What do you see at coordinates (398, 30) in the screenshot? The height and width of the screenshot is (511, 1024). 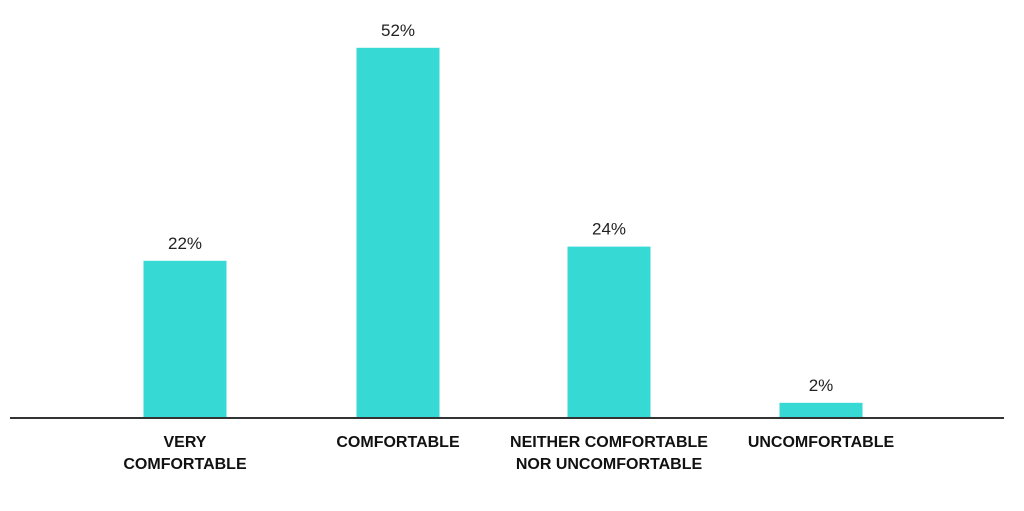 I see `value-label: 52%` at bounding box center [398, 30].